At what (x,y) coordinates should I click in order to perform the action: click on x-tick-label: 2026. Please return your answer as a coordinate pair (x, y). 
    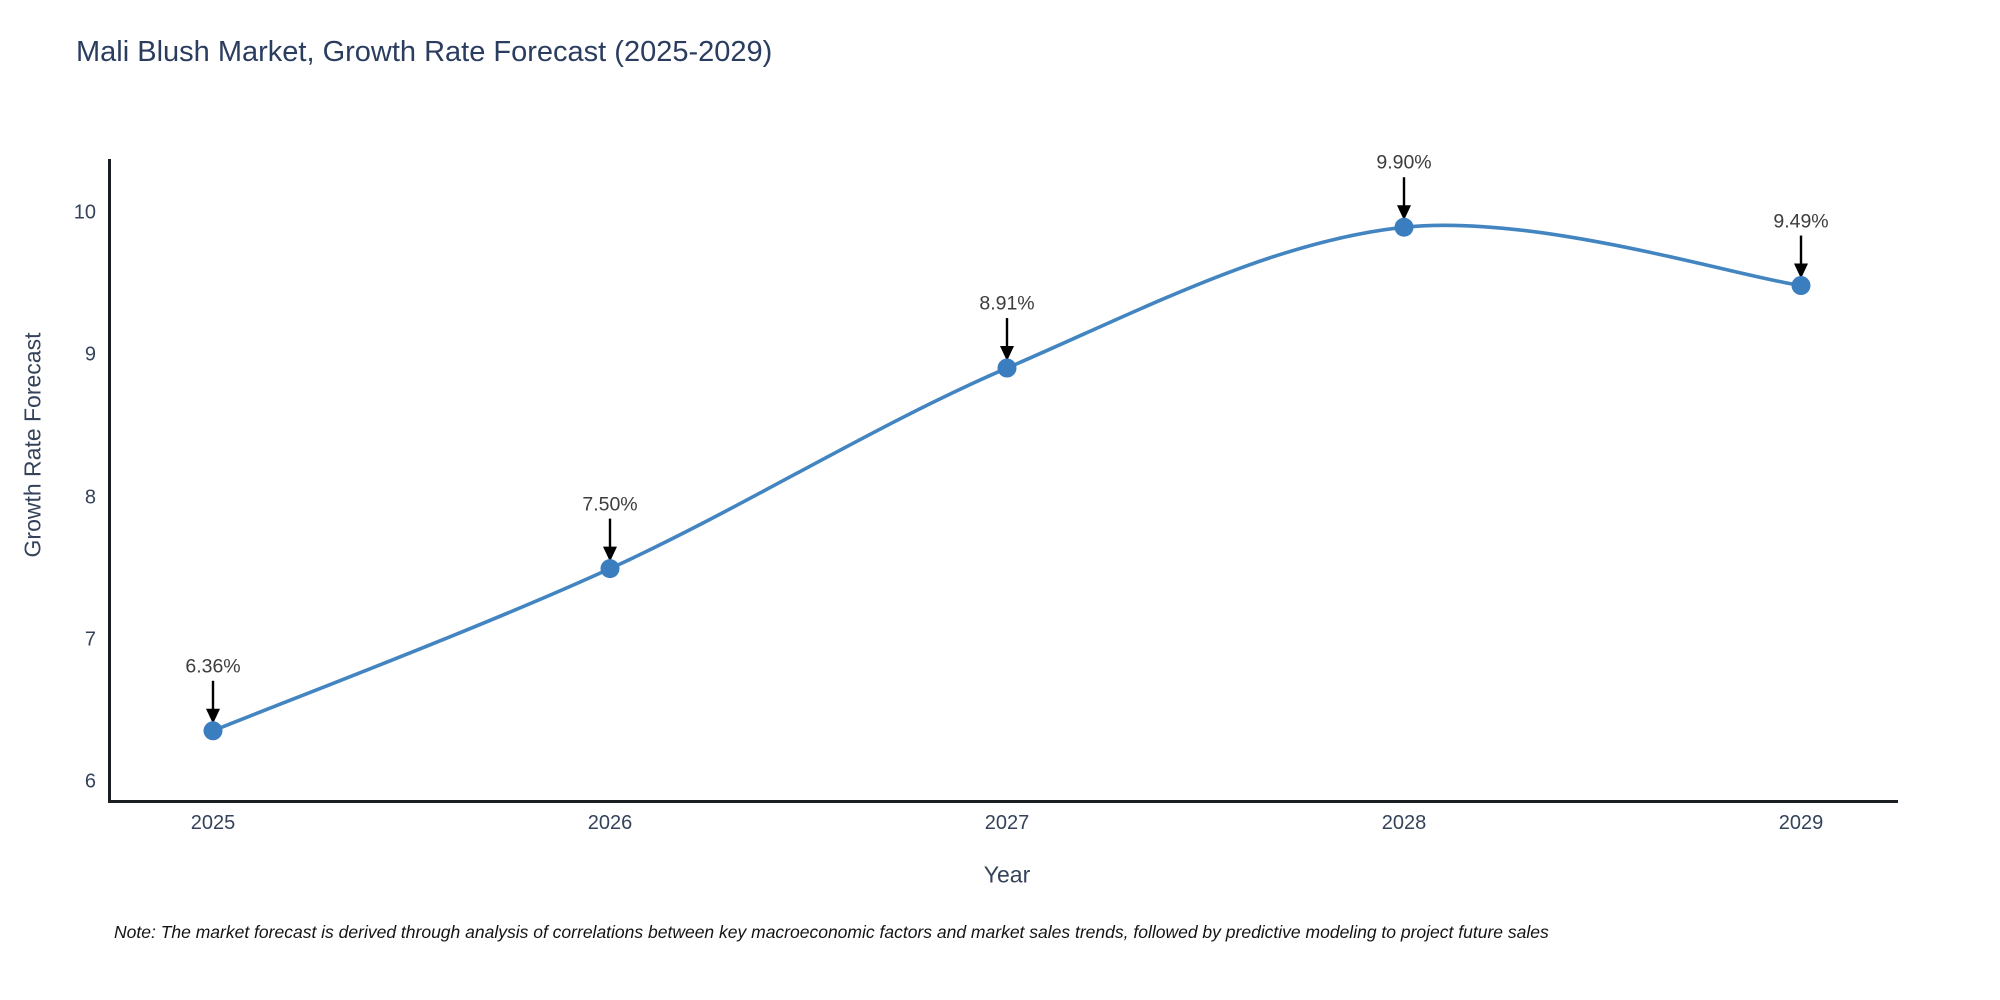
    Looking at the image, I should click on (610, 823).